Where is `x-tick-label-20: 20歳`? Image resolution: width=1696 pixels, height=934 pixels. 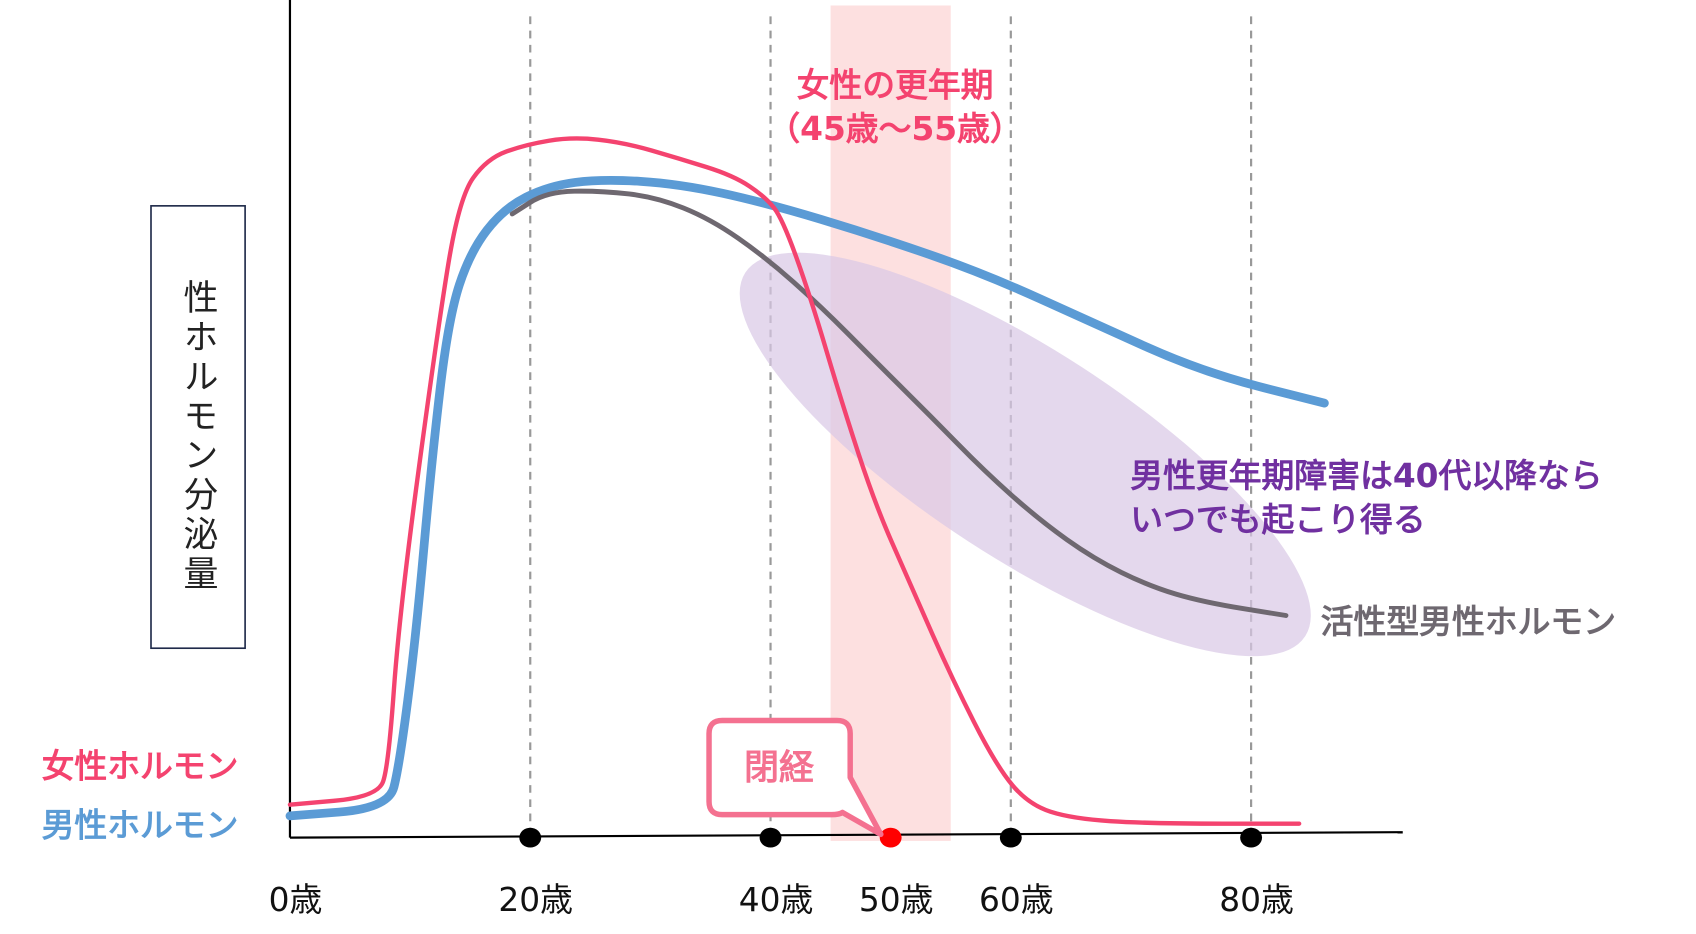
x-tick-label-20: 20歳 is located at coordinates (535, 900).